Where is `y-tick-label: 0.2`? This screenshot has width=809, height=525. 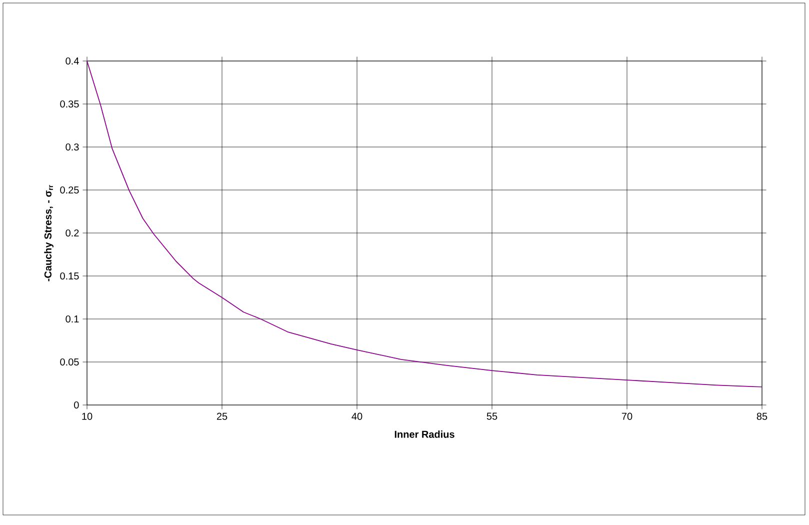 y-tick-label: 0.2 is located at coordinates (72, 233).